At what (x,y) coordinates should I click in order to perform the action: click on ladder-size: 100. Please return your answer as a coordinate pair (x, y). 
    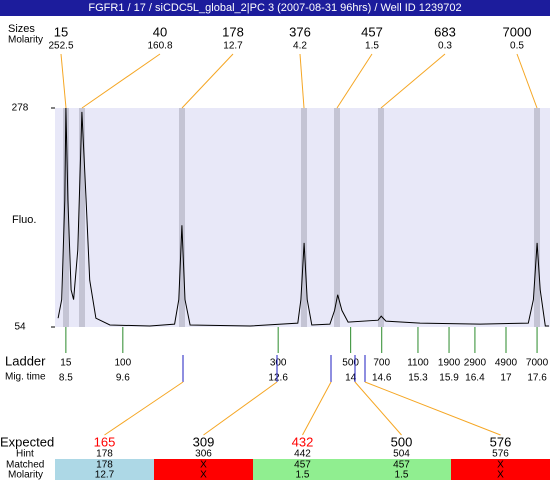
    Looking at the image, I should click on (122, 363).